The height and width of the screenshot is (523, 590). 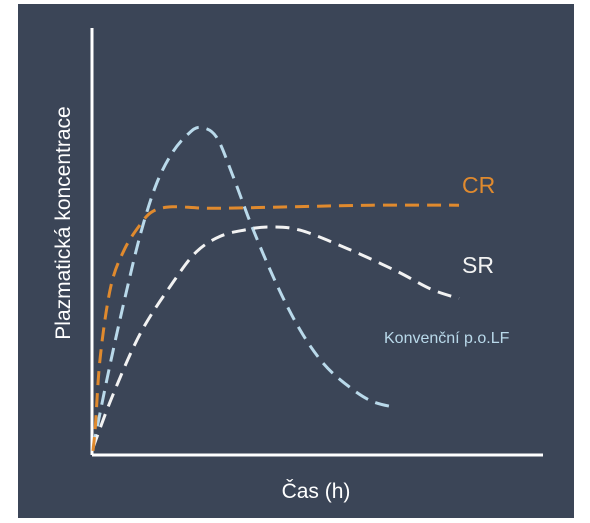 What do you see at coordinates (63, 222) in the screenshot?
I see `y-axis-label: Plazmatická koncentrace` at bounding box center [63, 222].